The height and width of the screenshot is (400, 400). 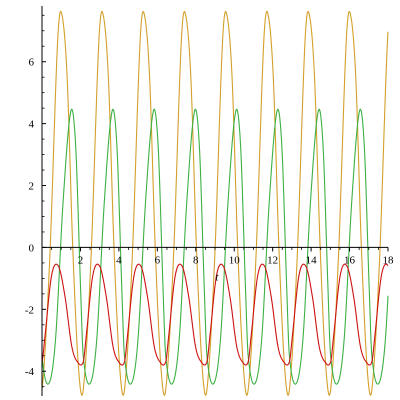 I want to click on x-tick-label: 4, so click(x=119, y=260).